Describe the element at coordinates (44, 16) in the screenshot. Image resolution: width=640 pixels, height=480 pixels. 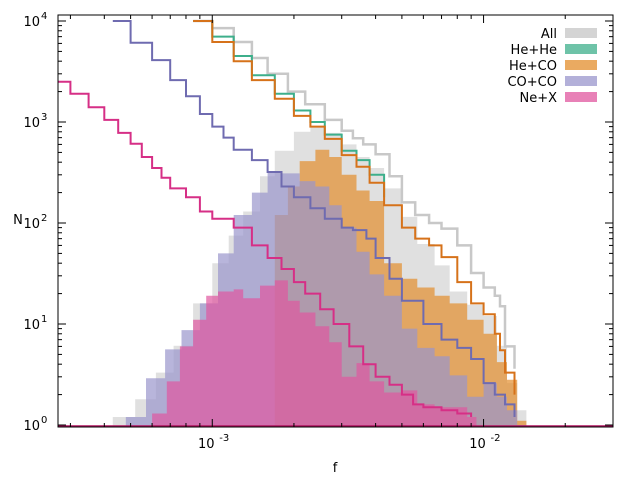
I see `y-tick-exponent: 4` at that location.